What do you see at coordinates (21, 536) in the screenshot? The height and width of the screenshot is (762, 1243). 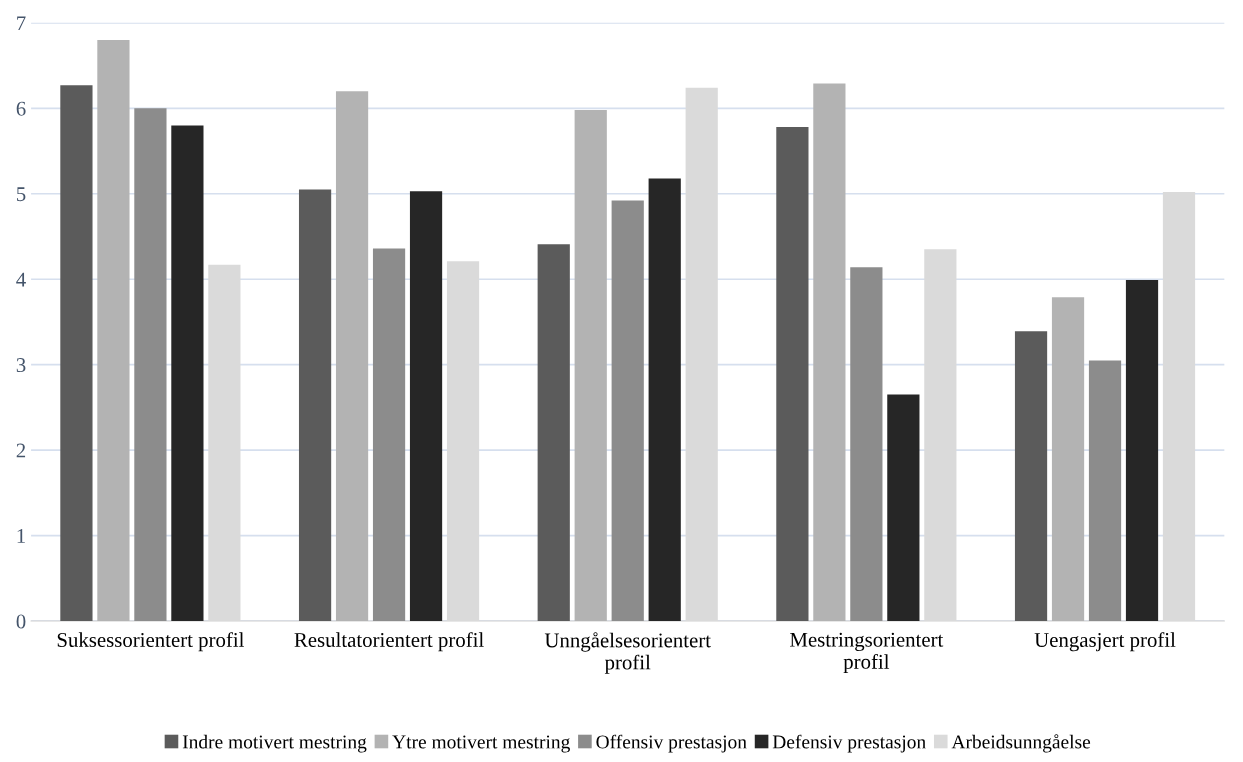 I see `y-tick-label: 1` at bounding box center [21, 536].